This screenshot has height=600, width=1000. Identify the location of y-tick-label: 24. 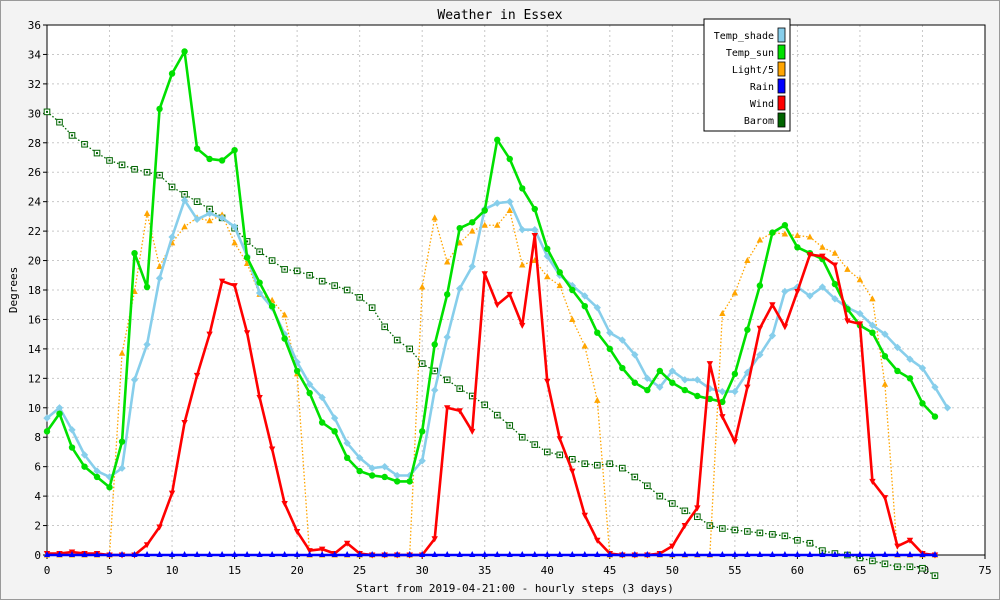
(35, 202).